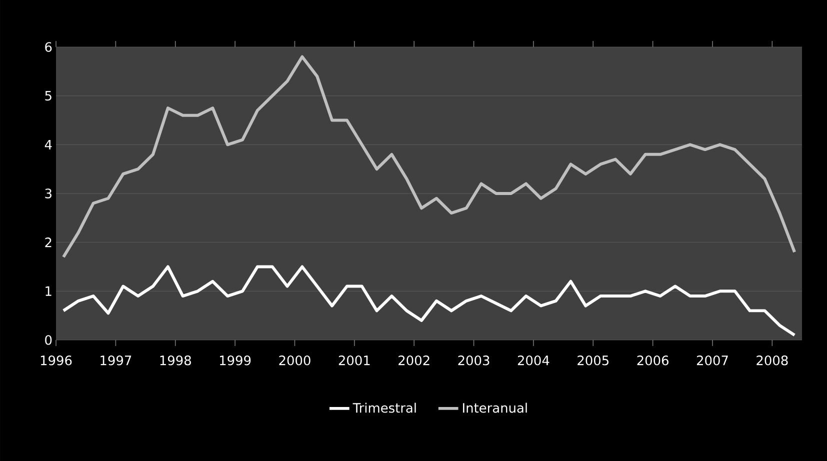 The width and height of the screenshot is (827, 461). What do you see at coordinates (534, 361) in the screenshot?
I see `x-tick-label: 2004` at bounding box center [534, 361].